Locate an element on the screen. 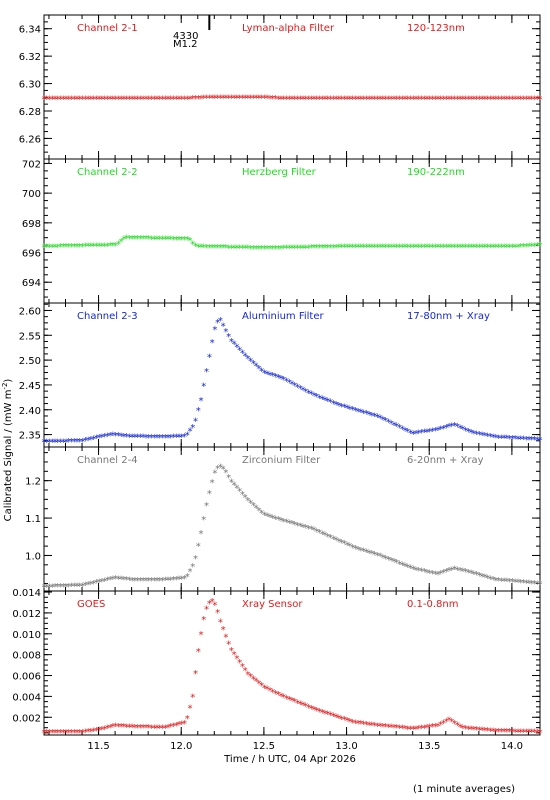  y-tick-label: 2.55 is located at coordinates (30, 336).